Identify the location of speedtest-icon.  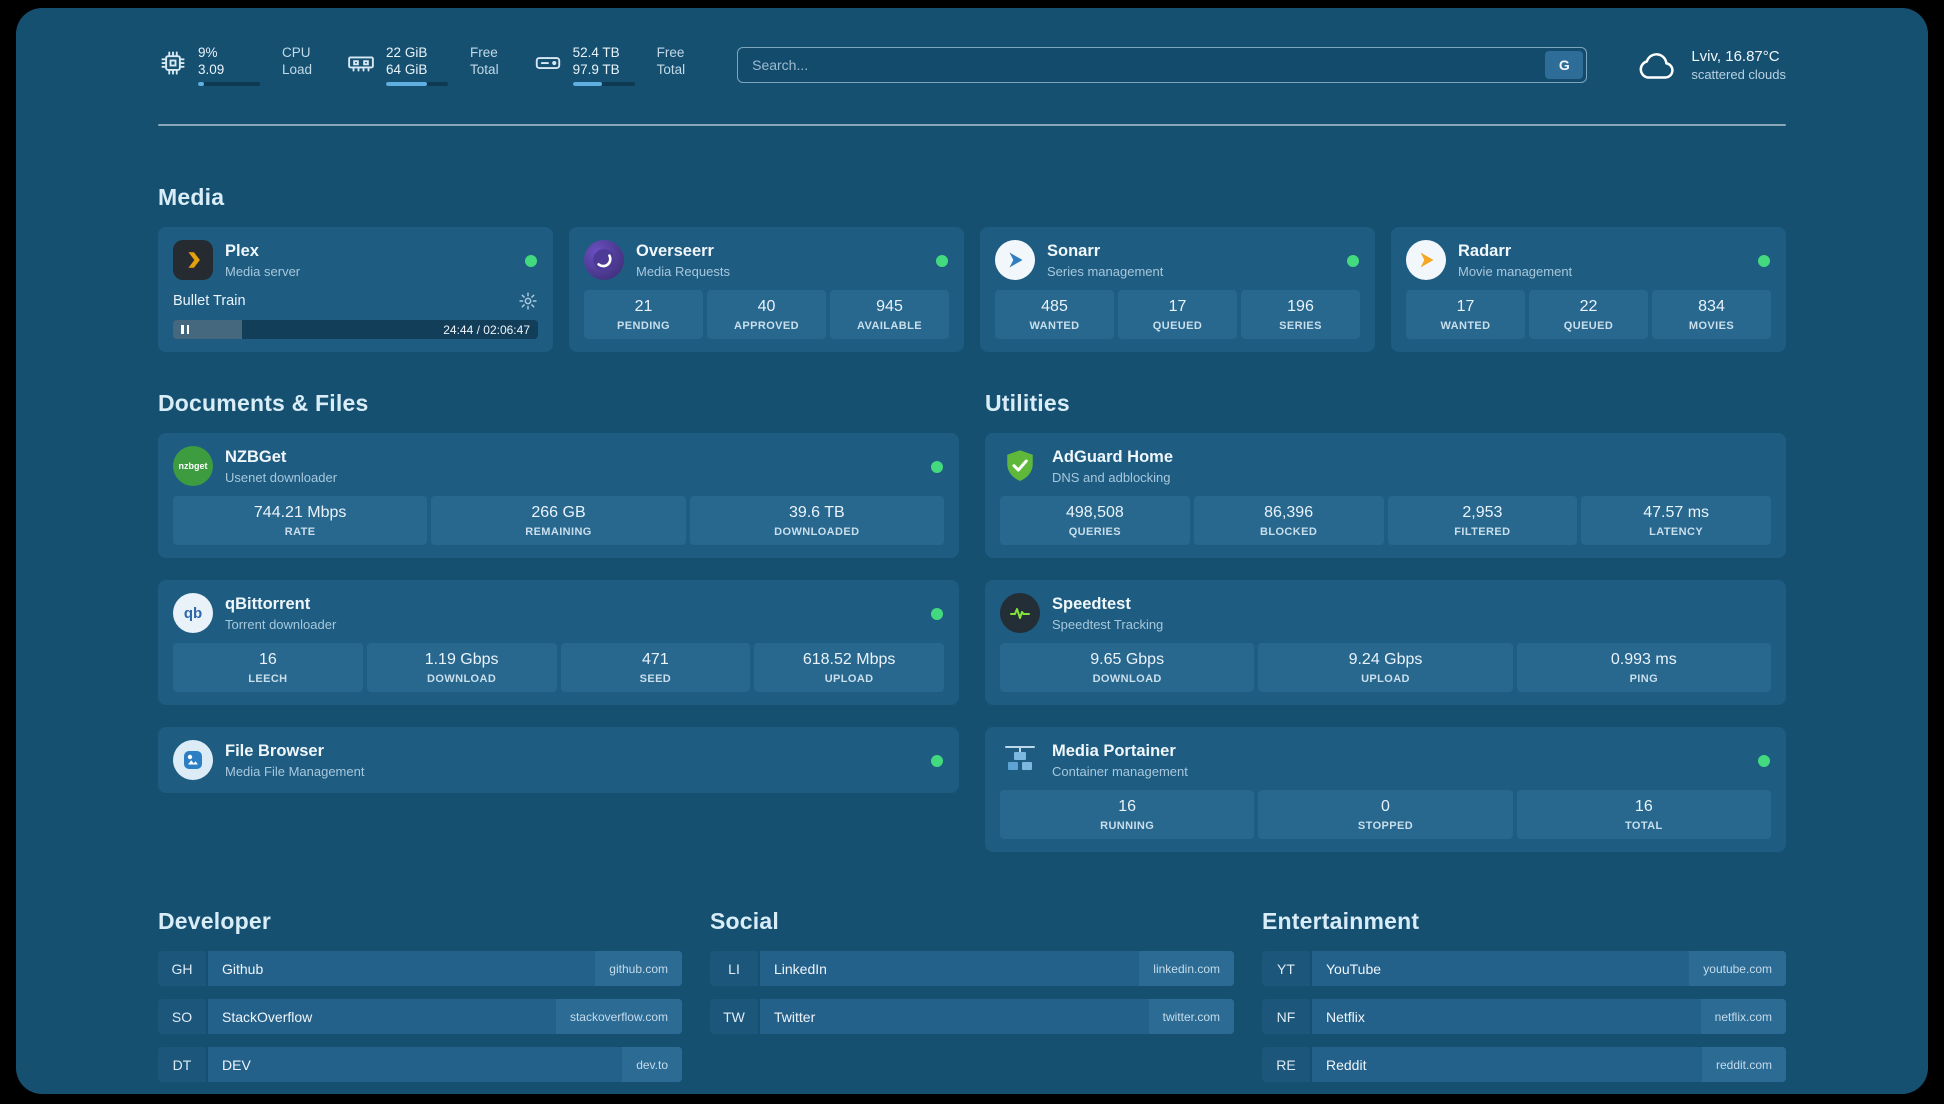
(1020, 613).